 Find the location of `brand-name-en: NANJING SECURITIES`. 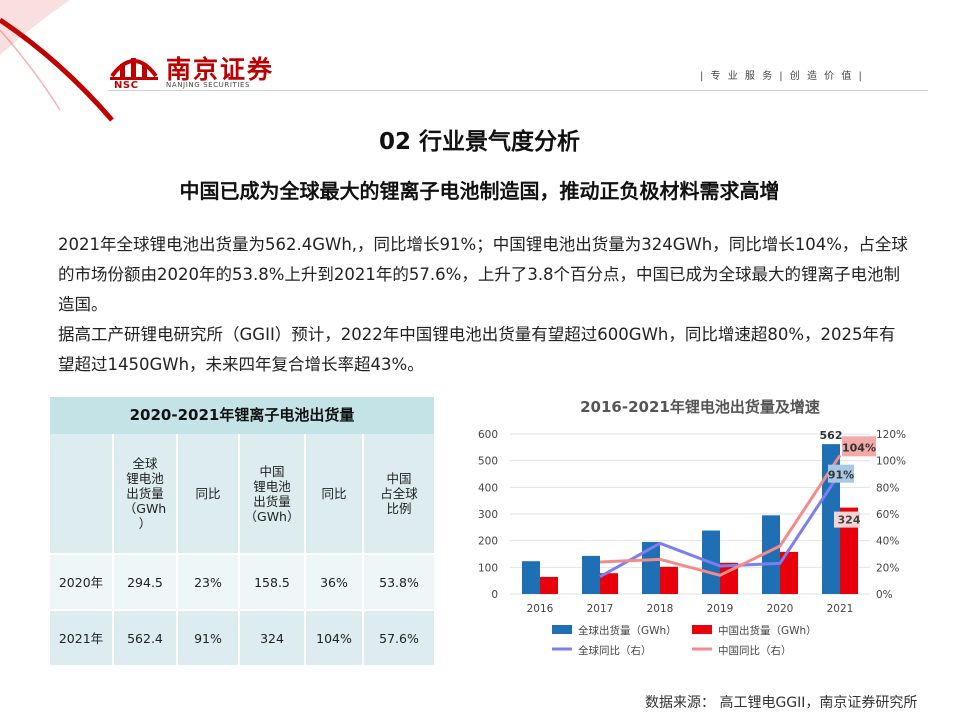

brand-name-en: NANJING SECURITIES is located at coordinates (208, 85).